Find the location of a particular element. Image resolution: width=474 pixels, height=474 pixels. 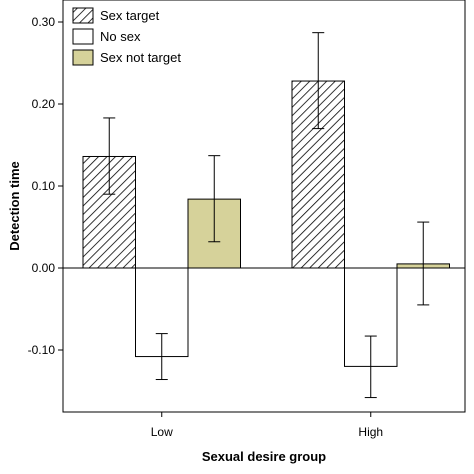

legend-label: Sex target is located at coordinates (130, 15).